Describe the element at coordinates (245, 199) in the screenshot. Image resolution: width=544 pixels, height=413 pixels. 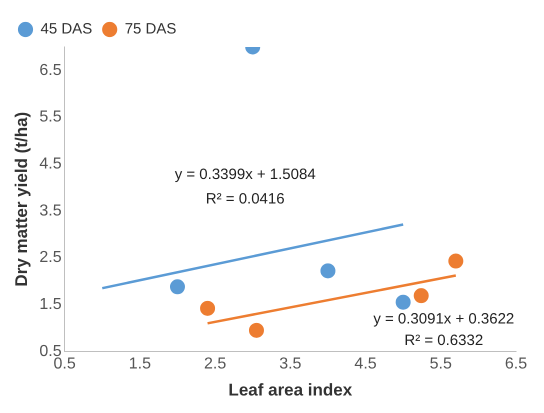
I see `annotation: R² = 0.0416` at that location.